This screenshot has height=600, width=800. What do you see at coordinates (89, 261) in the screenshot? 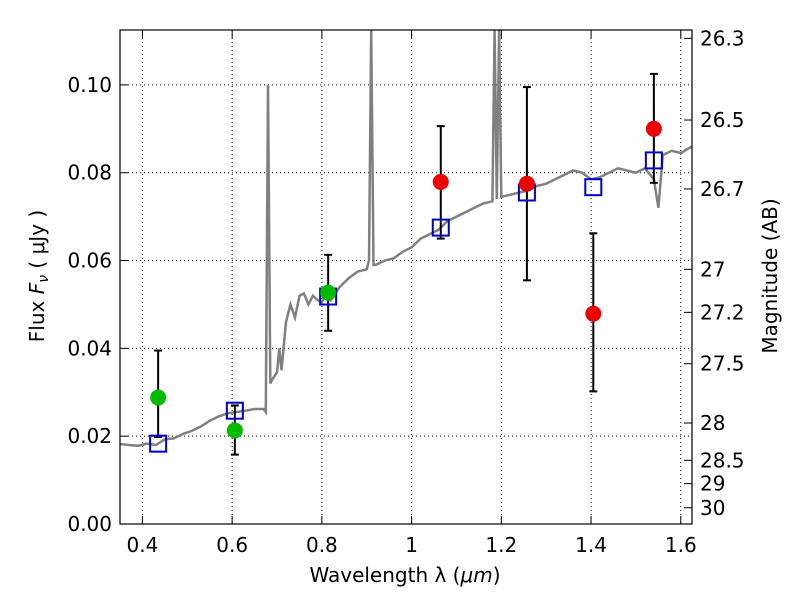
I see `y-tick-label: 0.06` at bounding box center [89, 261].